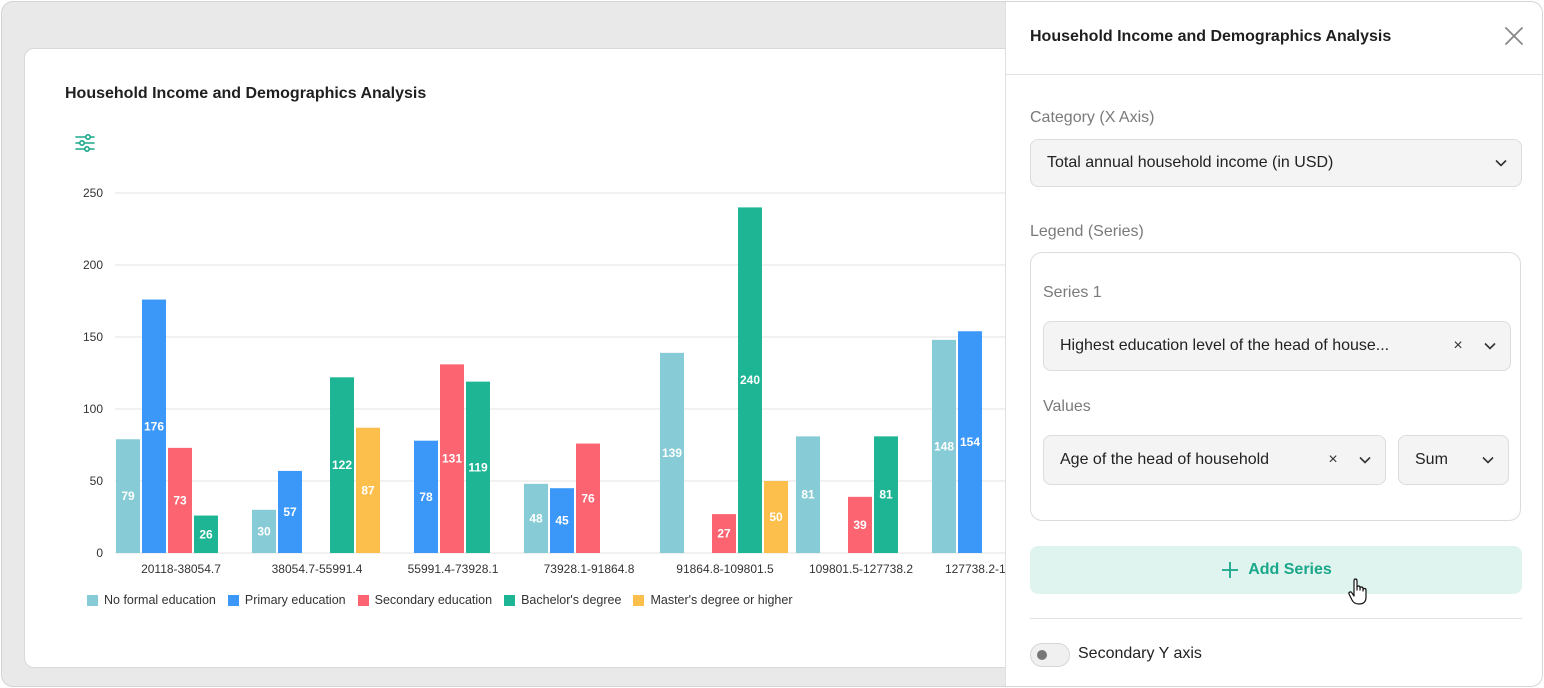 This screenshot has height=688, width=1544. What do you see at coordinates (1290, 569) in the screenshot?
I see `add-series-label: Add Series` at bounding box center [1290, 569].